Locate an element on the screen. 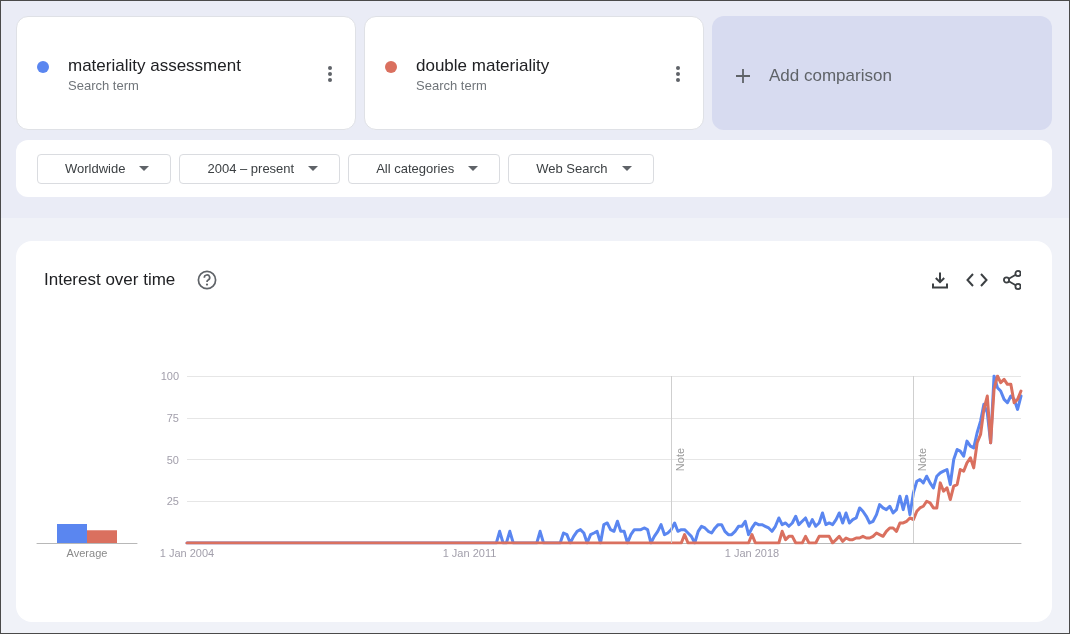 The image size is (1070, 634). legend-label: double materiality is located at coordinates (483, 66).